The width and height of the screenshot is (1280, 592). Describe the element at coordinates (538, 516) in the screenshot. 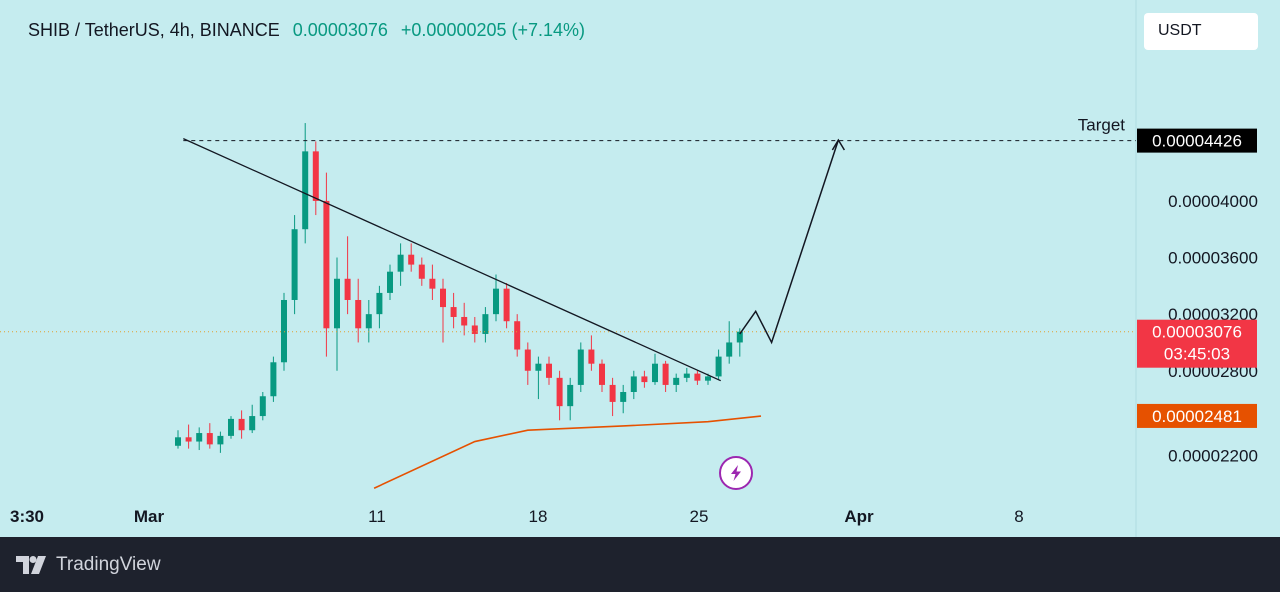

I see `x-tick-label: 18` at that location.